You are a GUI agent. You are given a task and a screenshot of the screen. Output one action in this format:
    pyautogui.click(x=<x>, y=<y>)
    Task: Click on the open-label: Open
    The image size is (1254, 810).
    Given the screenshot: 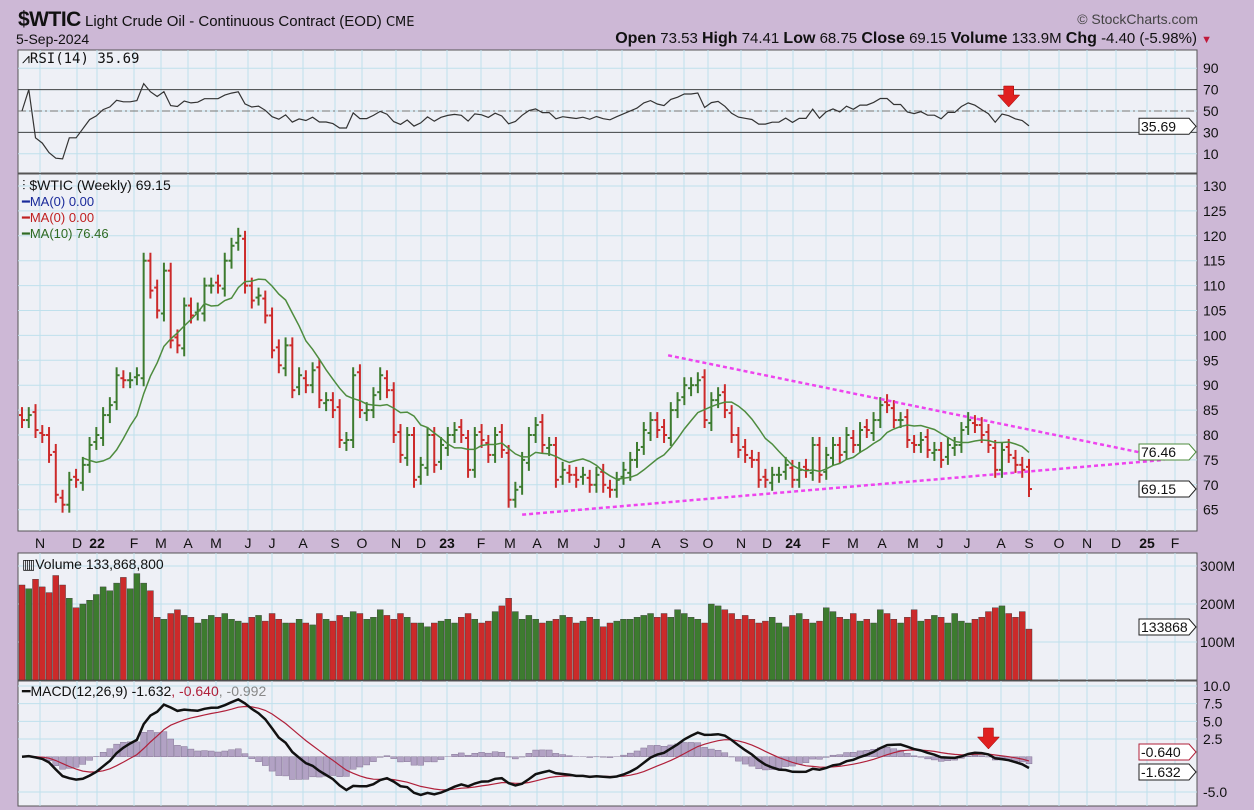 What is the action you would take?
    pyautogui.click(x=636, y=38)
    